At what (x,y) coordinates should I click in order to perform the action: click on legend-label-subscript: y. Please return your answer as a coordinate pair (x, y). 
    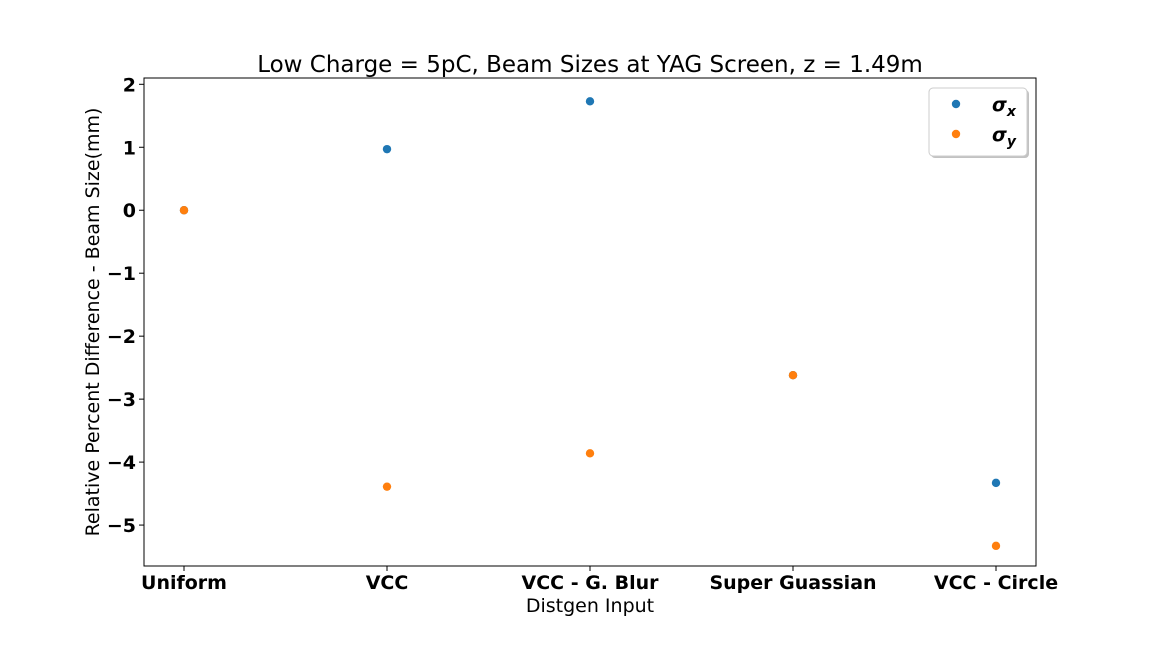
    Looking at the image, I should click on (1012, 142).